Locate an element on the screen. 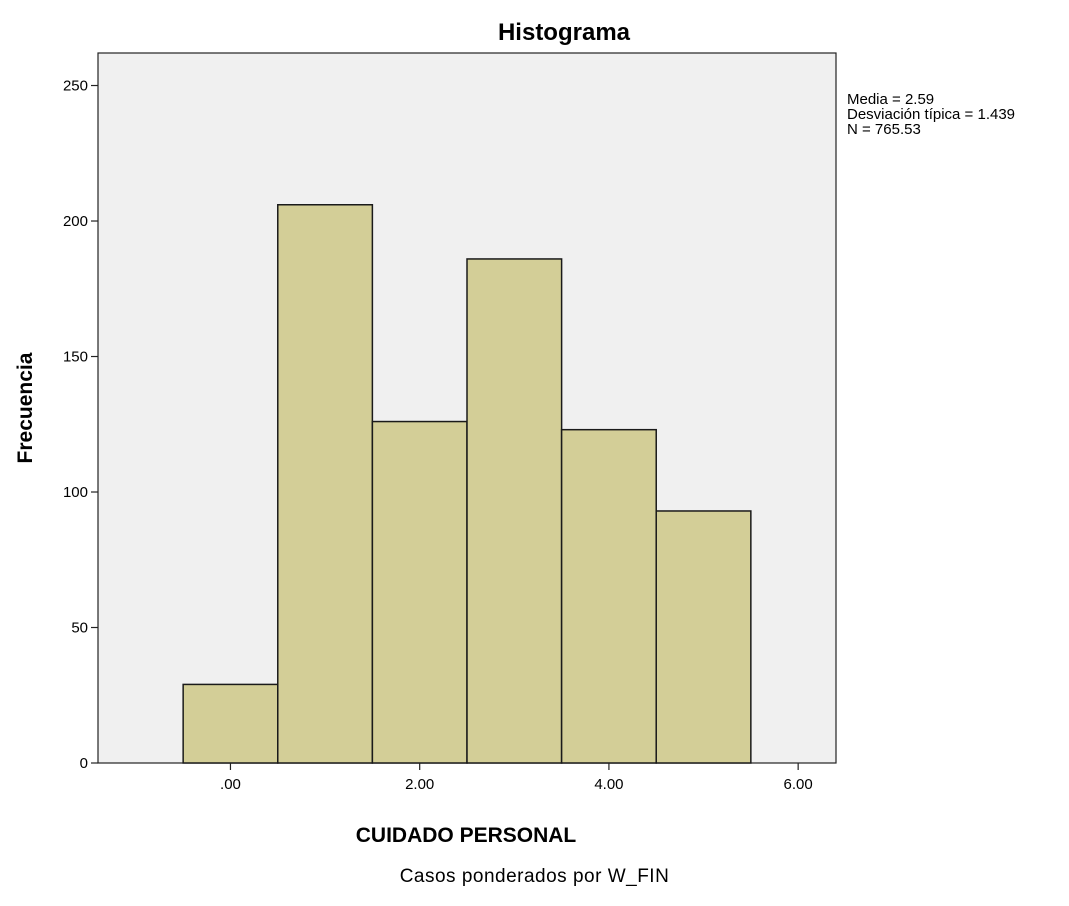 The image size is (1069, 906). chart-title: Histograma is located at coordinates (564, 32).